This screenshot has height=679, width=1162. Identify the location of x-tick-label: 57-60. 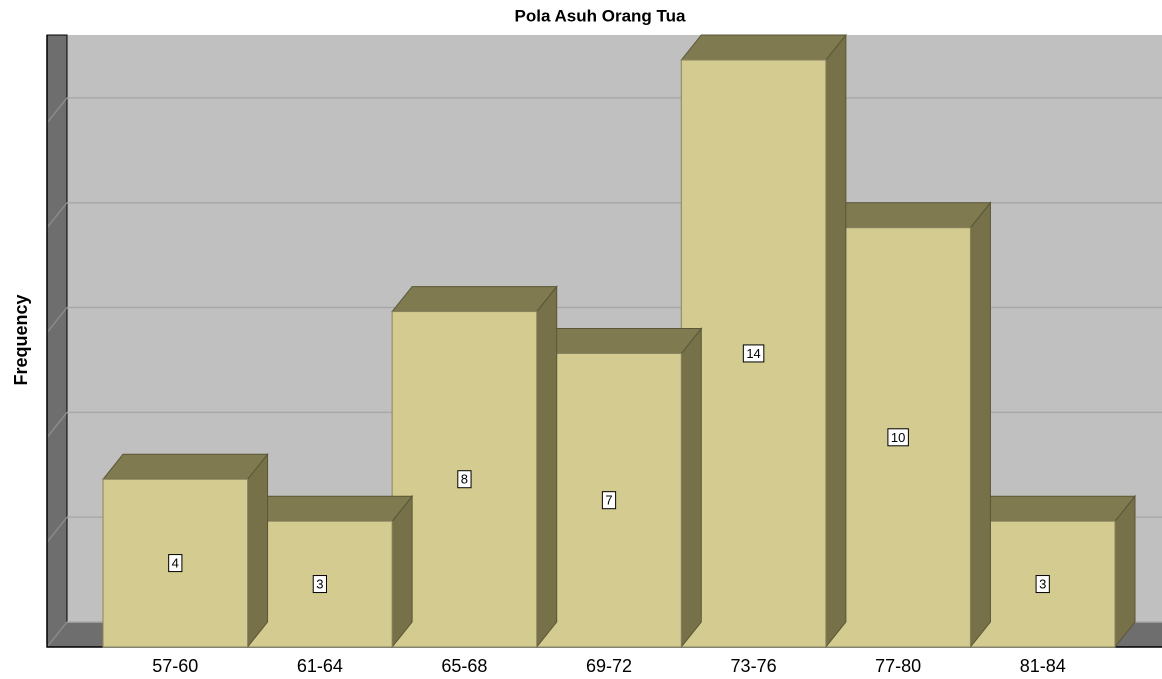
(175, 666).